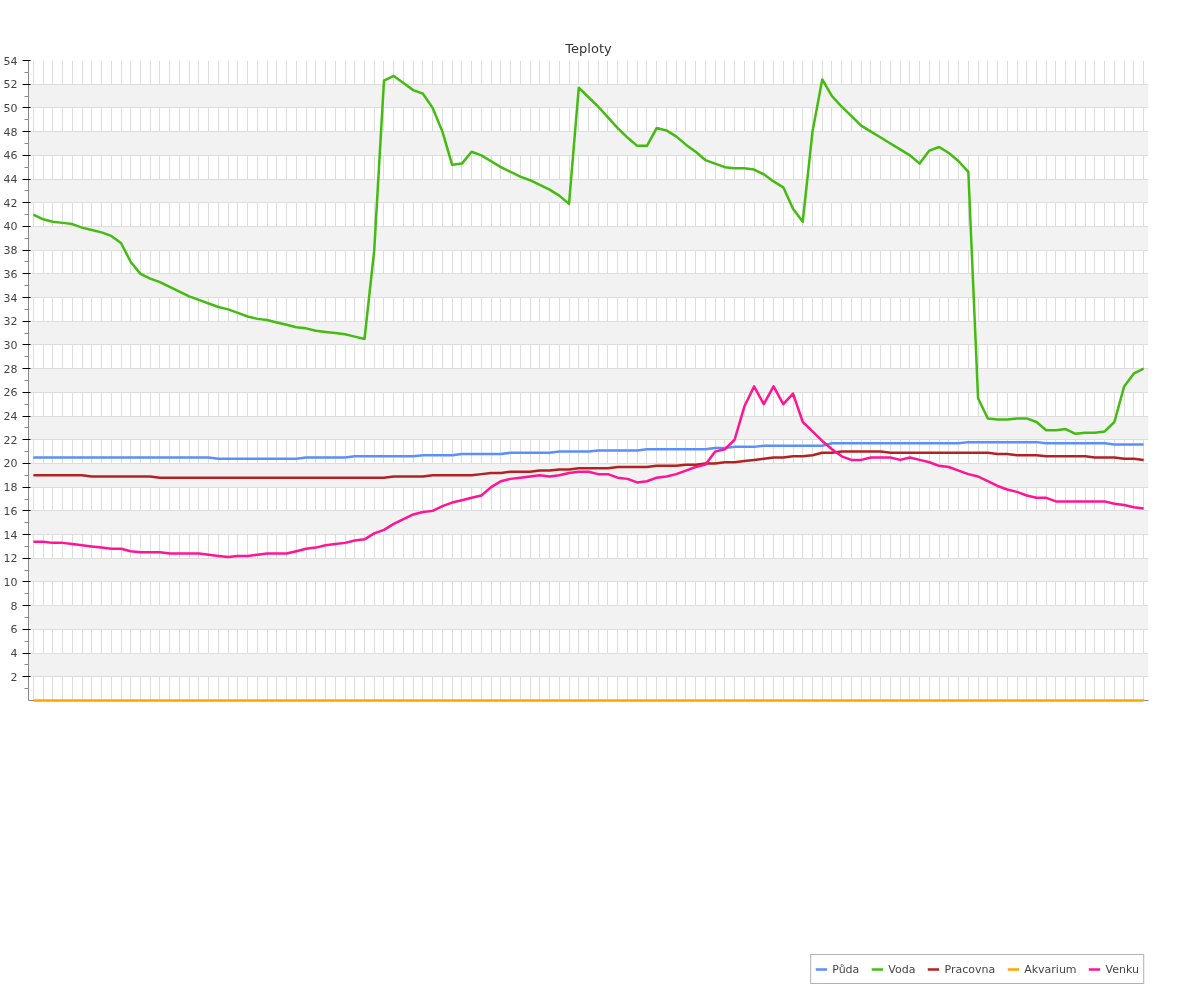  What do you see at coordinates (10, 298) in the screenshot?
I see `y-tick-label: 34` at bounding box center [10, 298].